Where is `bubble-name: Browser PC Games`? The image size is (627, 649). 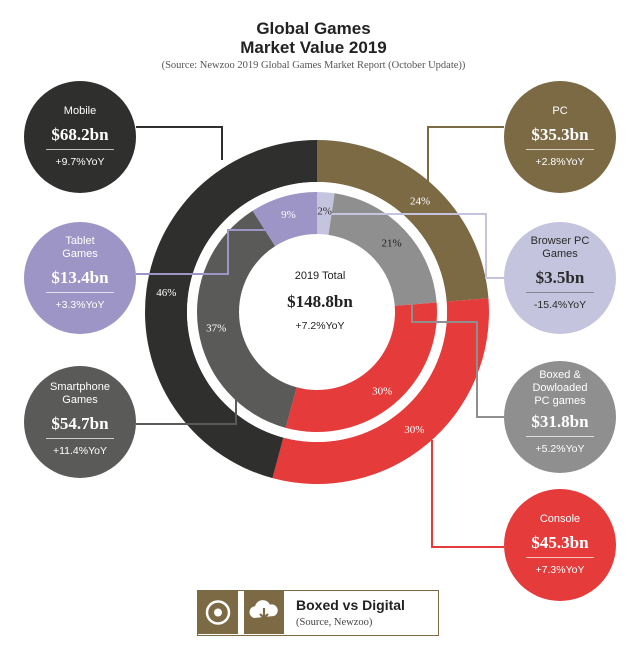
bubble-name: Browser PC Games is located at coordinates (560, 247).